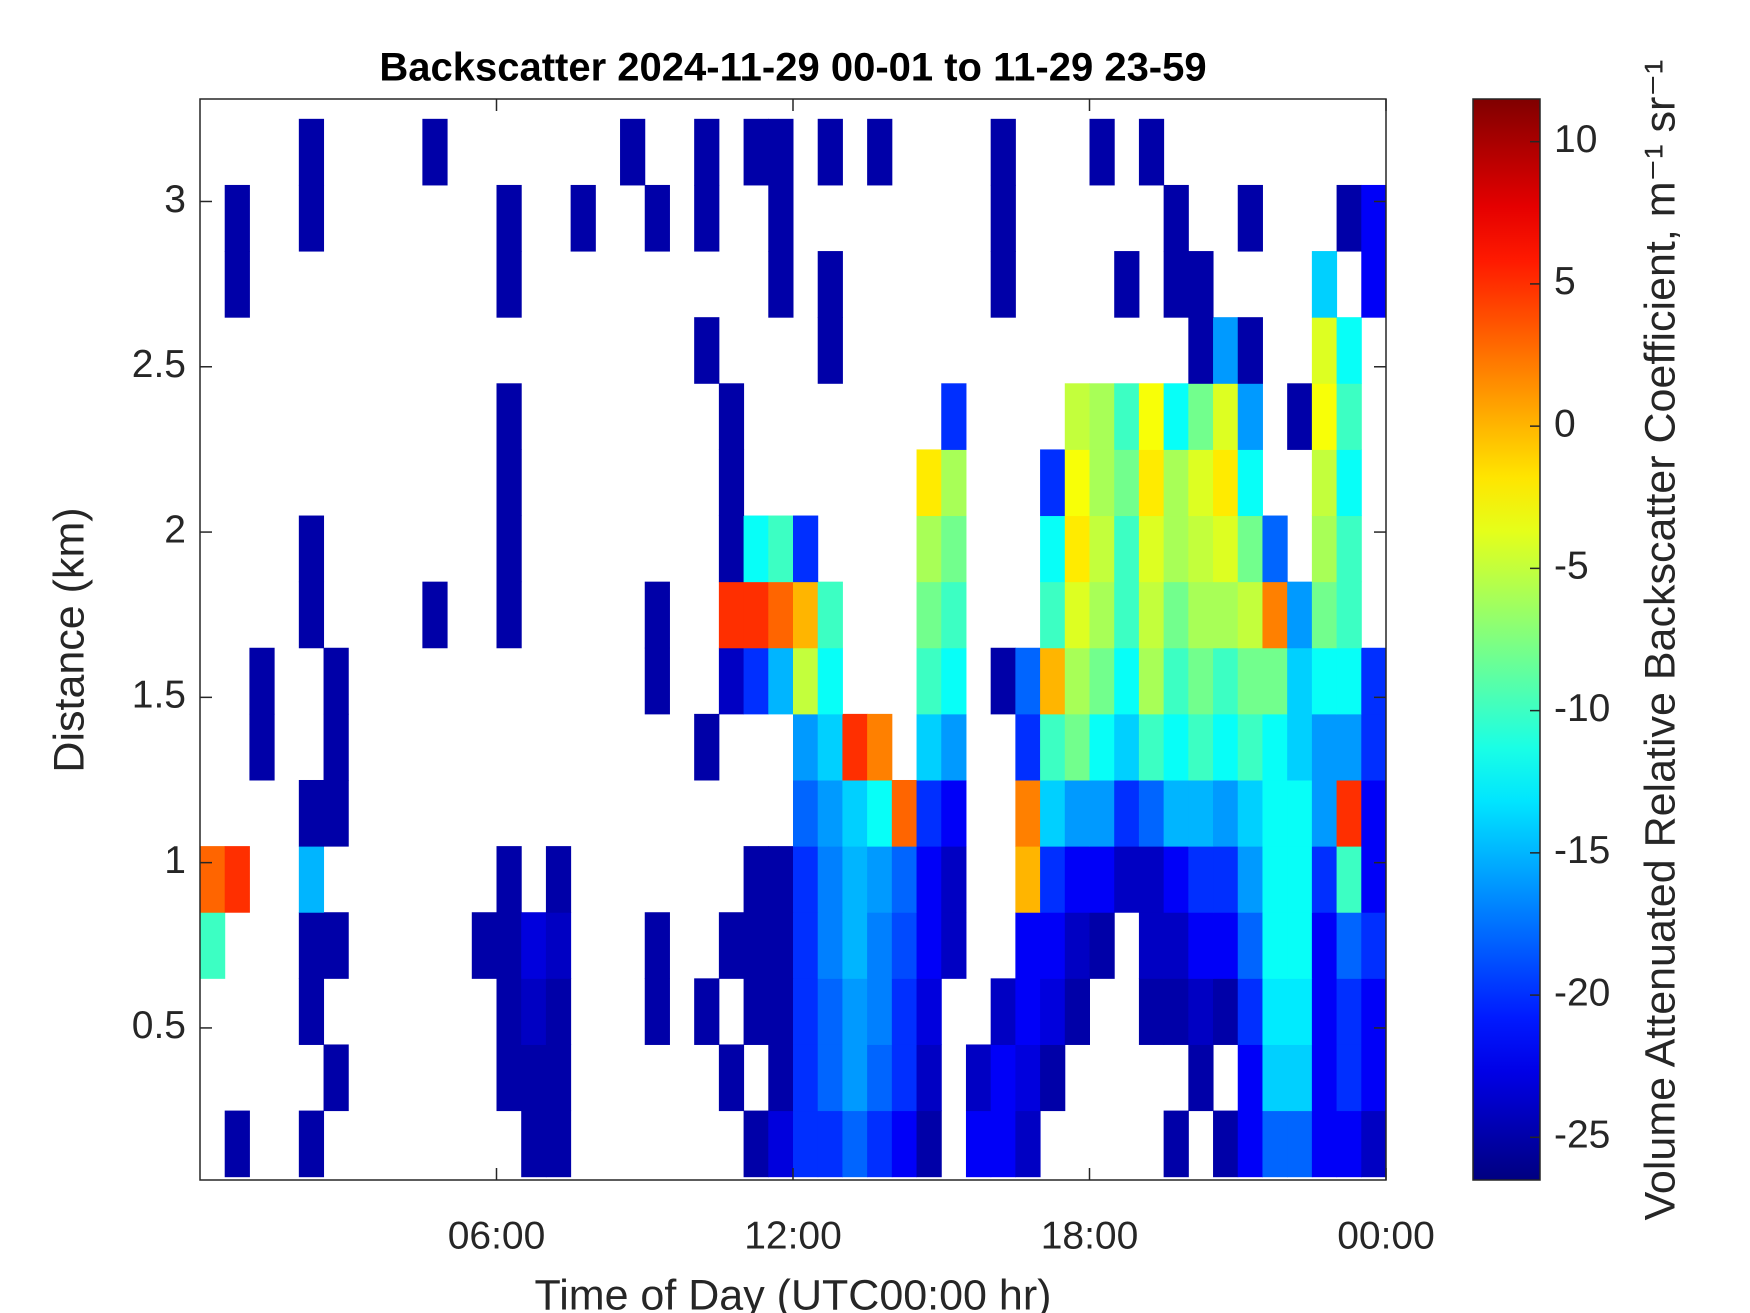  Describe the element at coordinates (1582, 708) in the screenshot. I see `colorbar-tick-label: -10` at that location.